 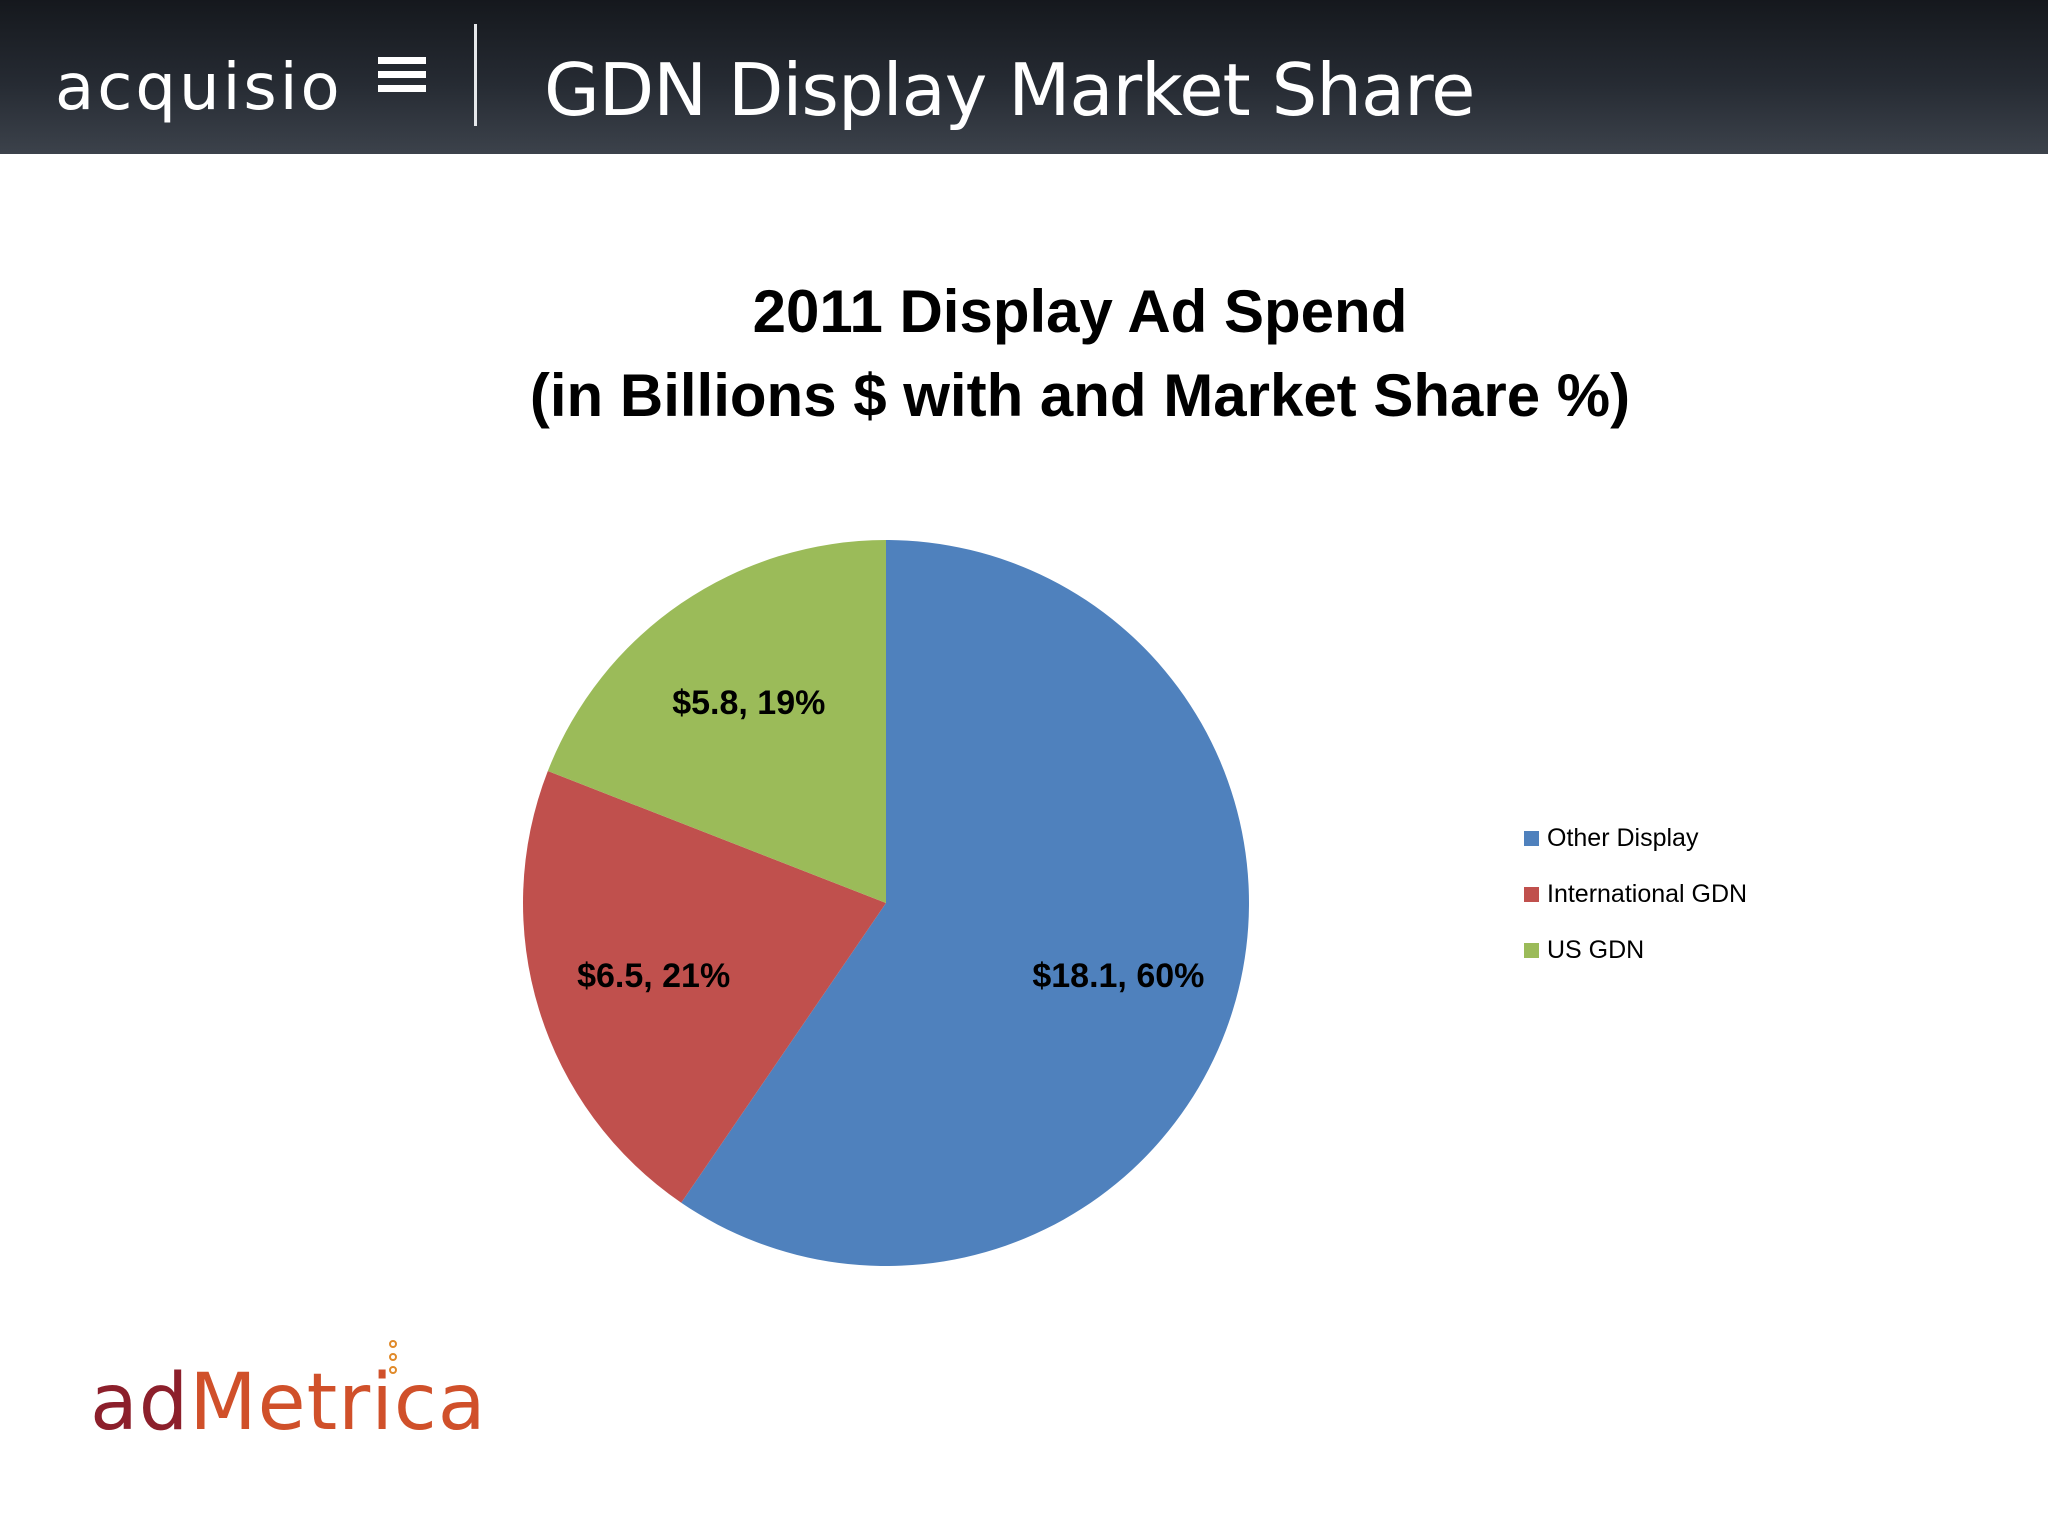 What do you see at coordinates (1118, 976) in the screenshot?
I see `pie-data-label: $18.1, 60%` at bounding box center [1118, 976].